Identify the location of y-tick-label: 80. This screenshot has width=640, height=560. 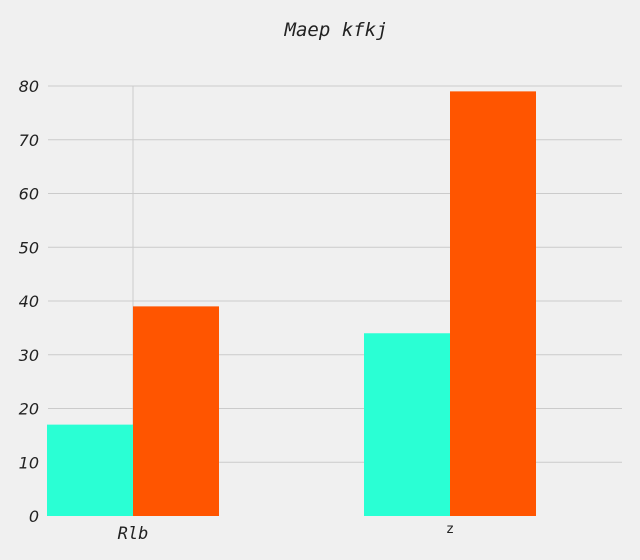
(29, 86).